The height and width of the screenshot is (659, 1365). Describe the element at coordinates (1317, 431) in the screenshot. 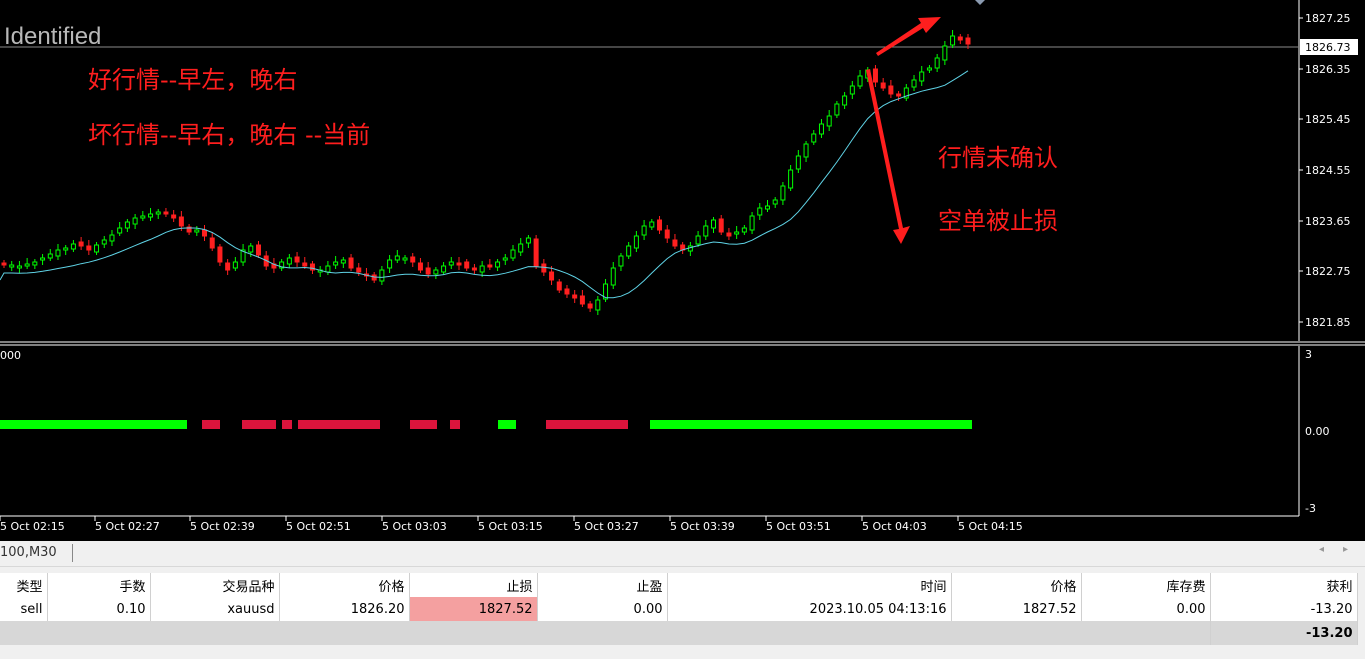

I see `indicator-axis-label: 0.00` at that location.